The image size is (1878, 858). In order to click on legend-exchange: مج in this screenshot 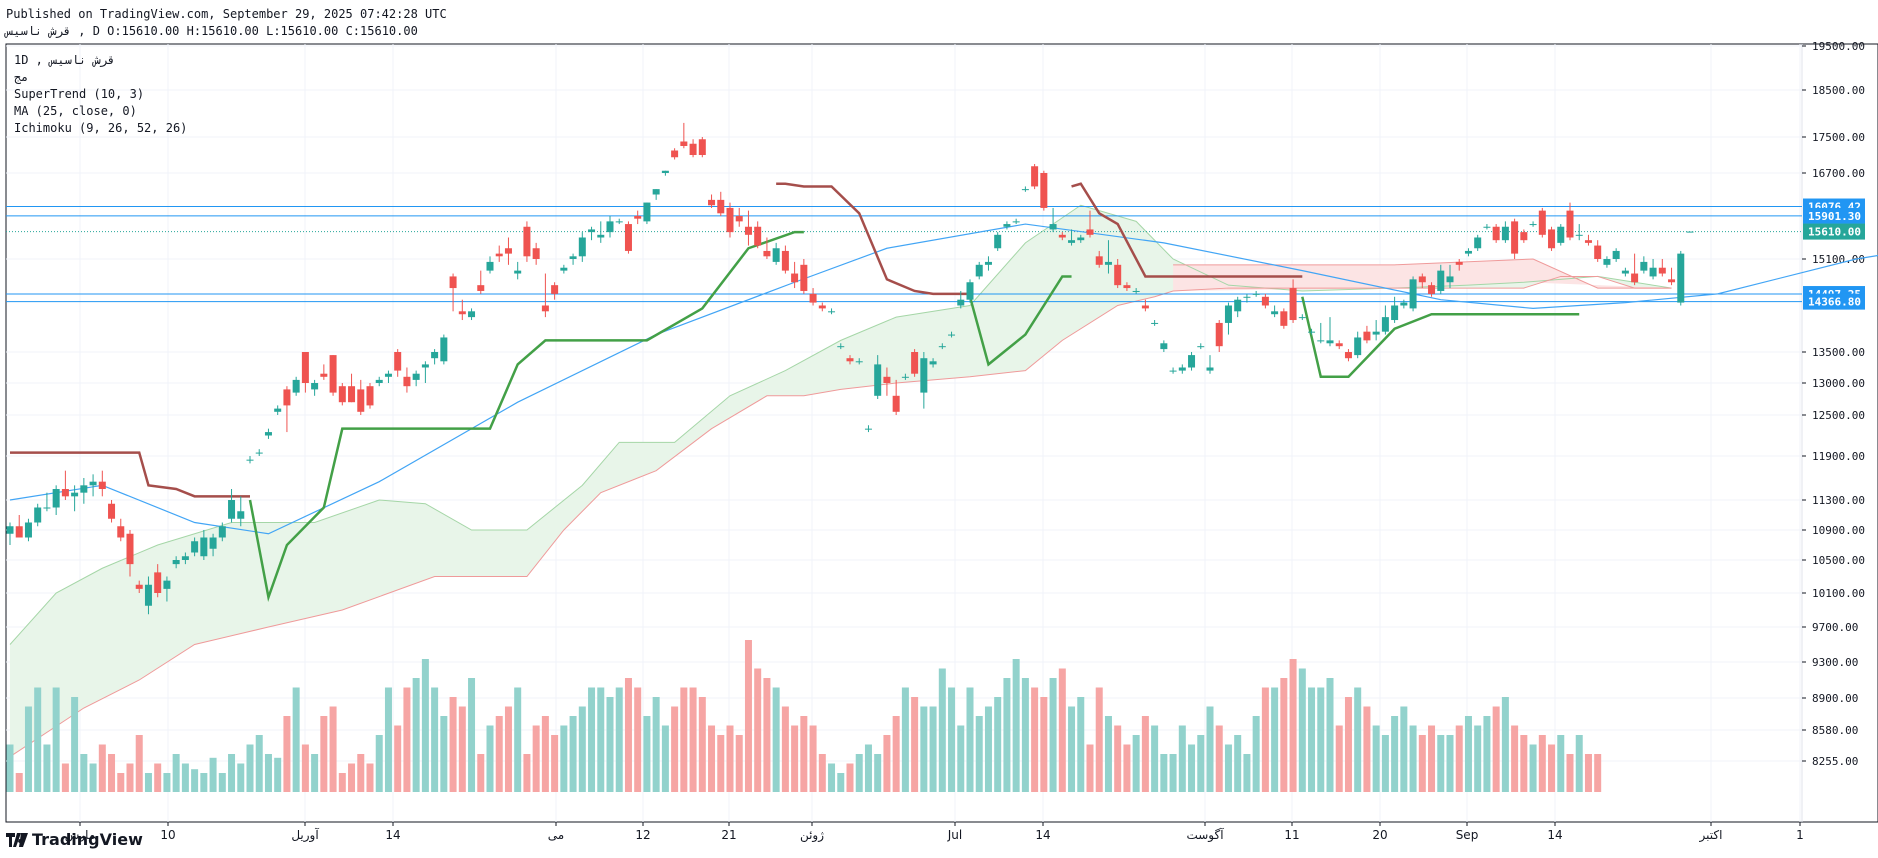, I will do `click(21, 77)`.